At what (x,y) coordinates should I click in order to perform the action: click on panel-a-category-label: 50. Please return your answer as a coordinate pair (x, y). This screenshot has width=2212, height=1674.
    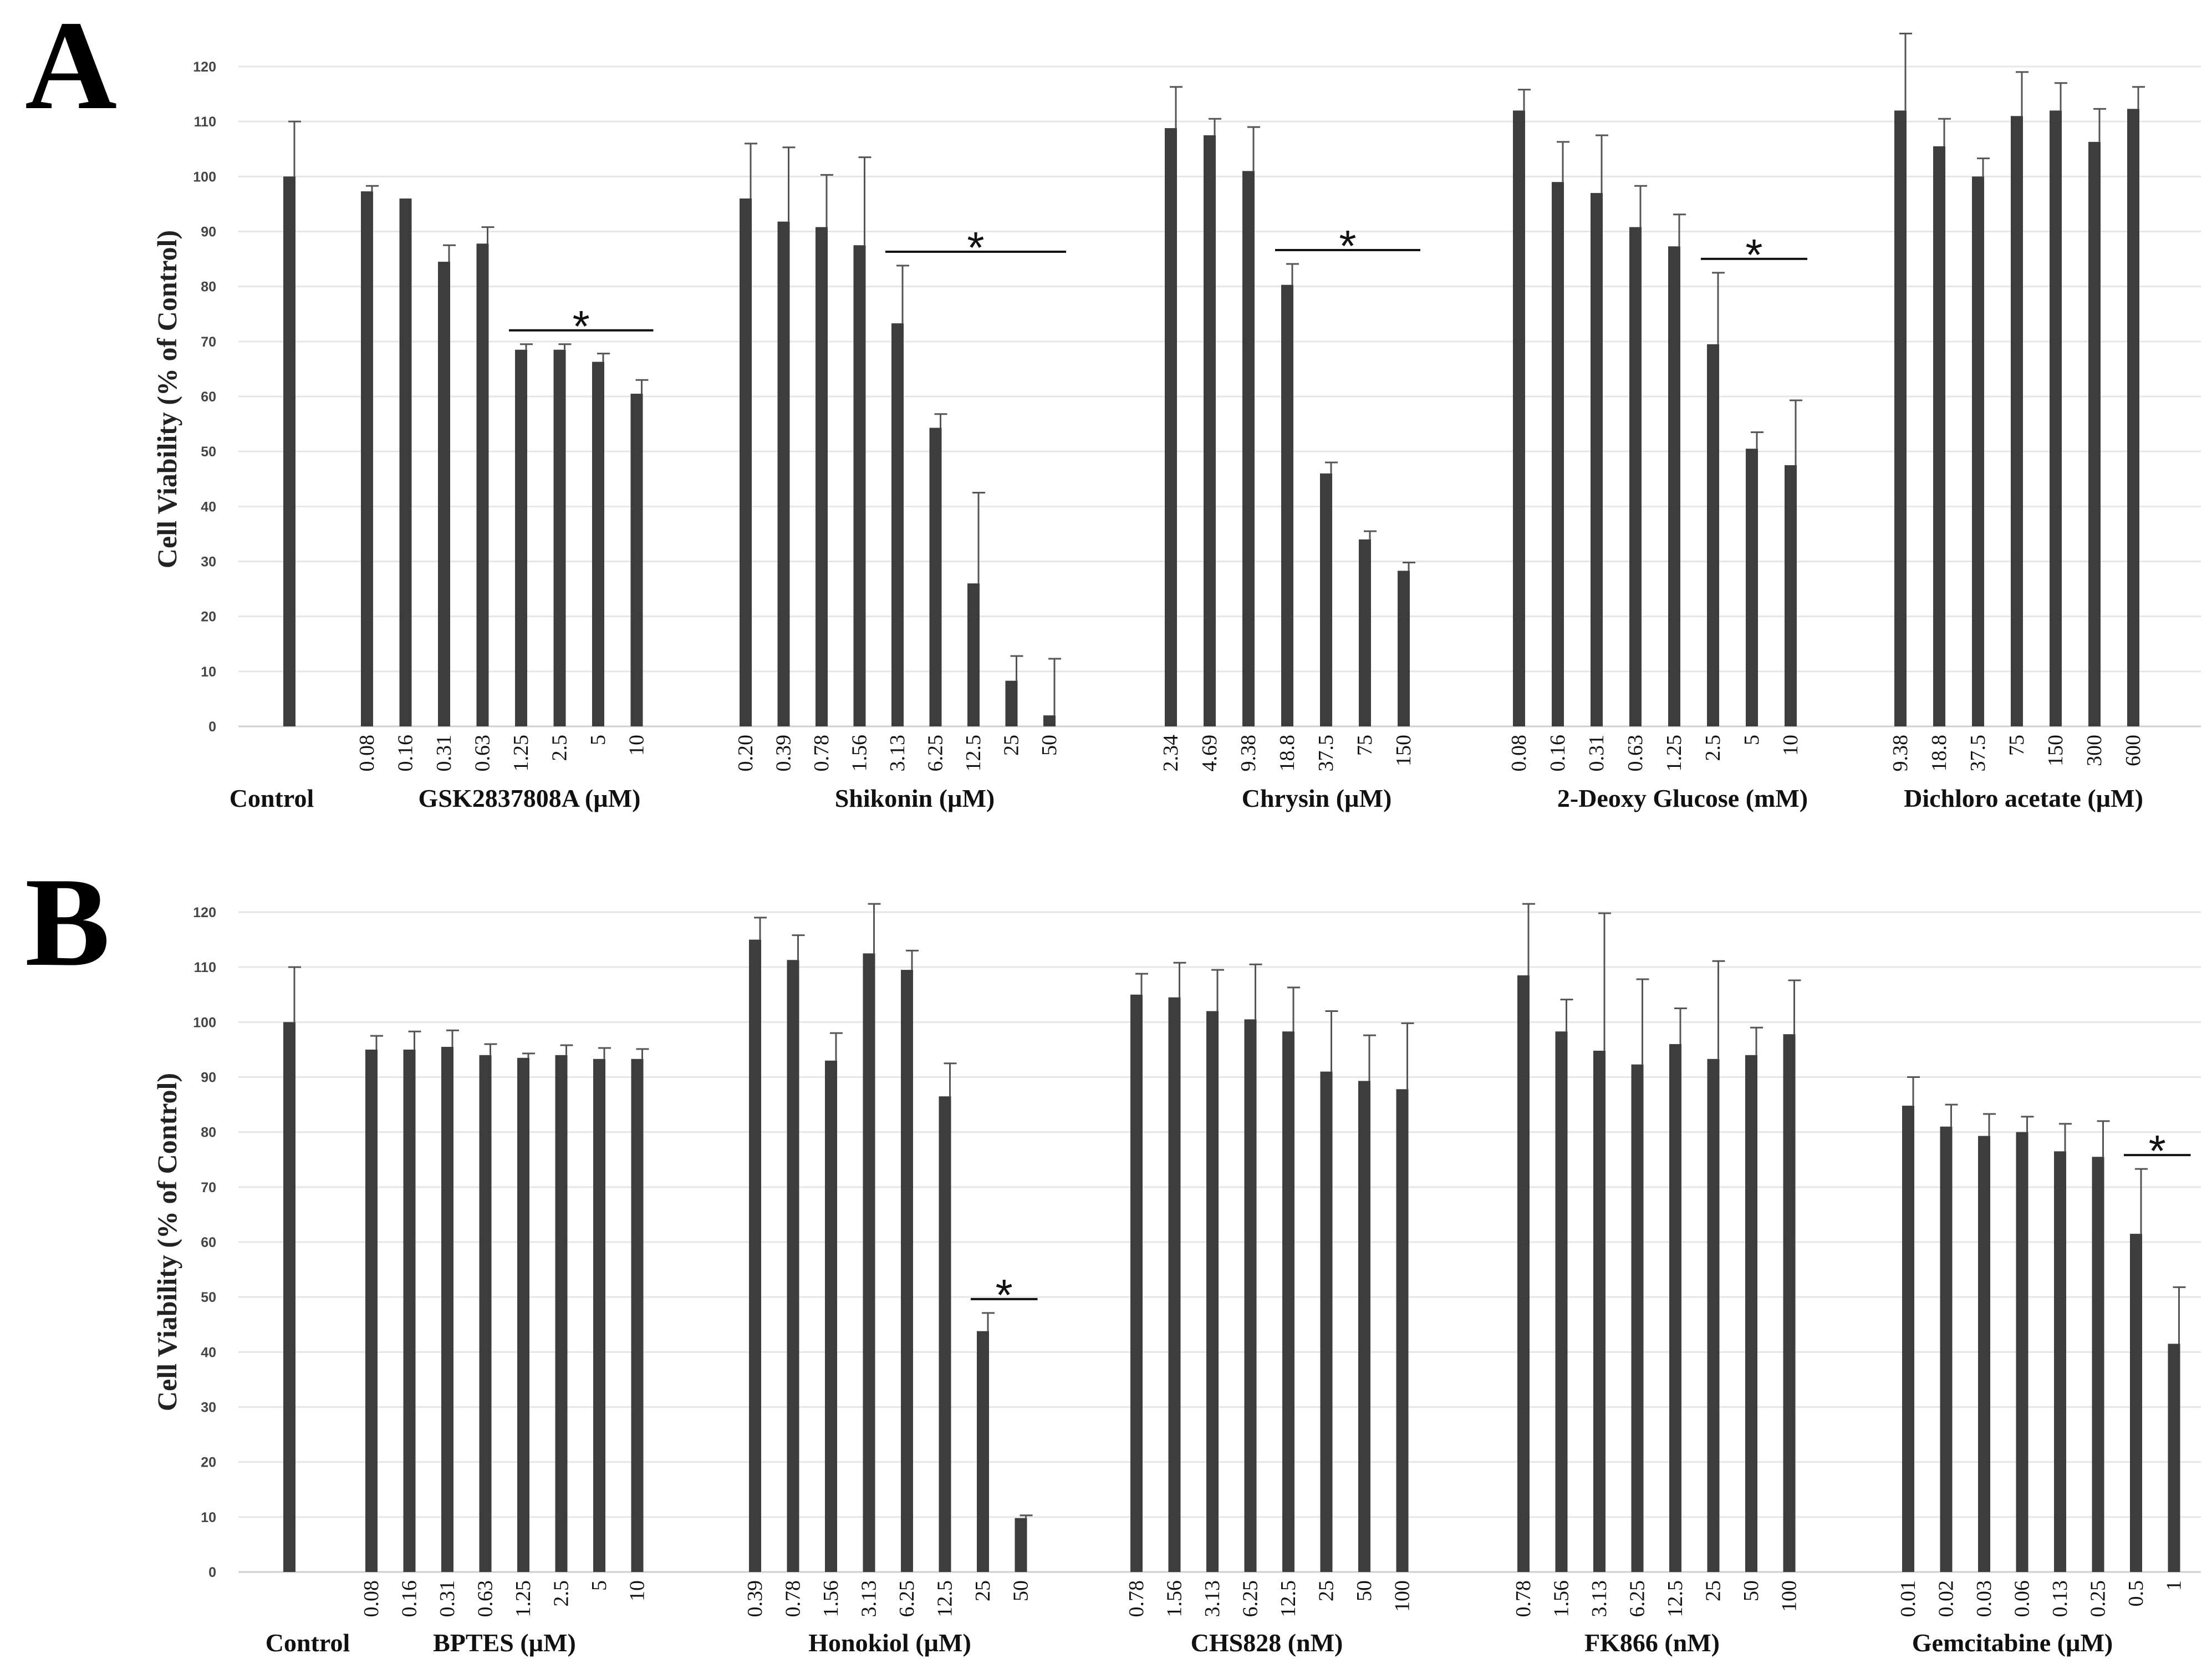
    Looking at the image, I should click on (1049, 745).